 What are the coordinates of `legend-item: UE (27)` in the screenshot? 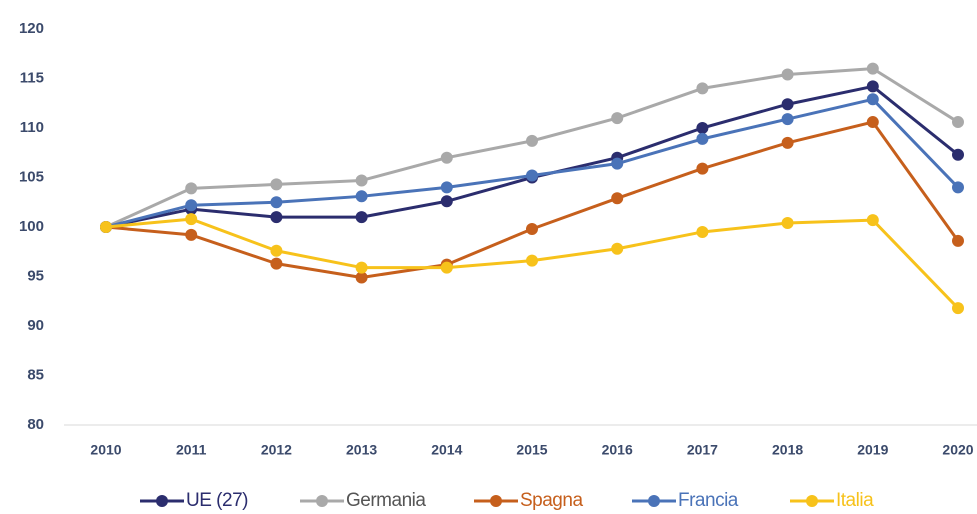 It's located at (194, 500).